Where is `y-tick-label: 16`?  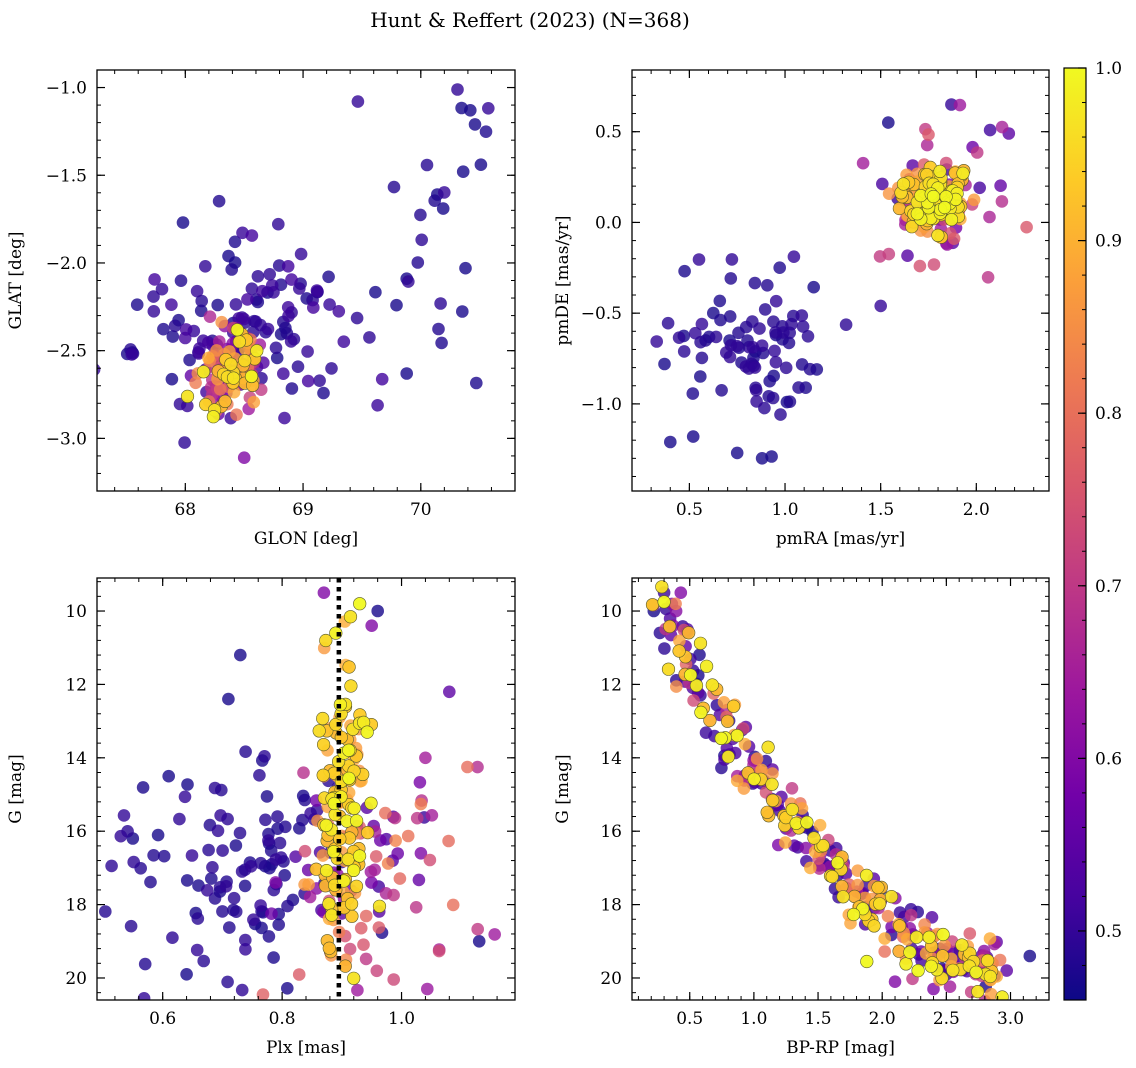 y-tick-label: 16 is located at coordinates (76, 832).